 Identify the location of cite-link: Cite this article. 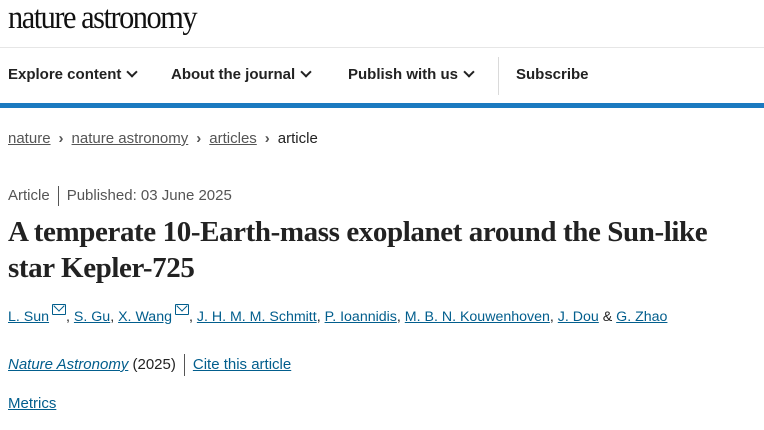
(242, 364).